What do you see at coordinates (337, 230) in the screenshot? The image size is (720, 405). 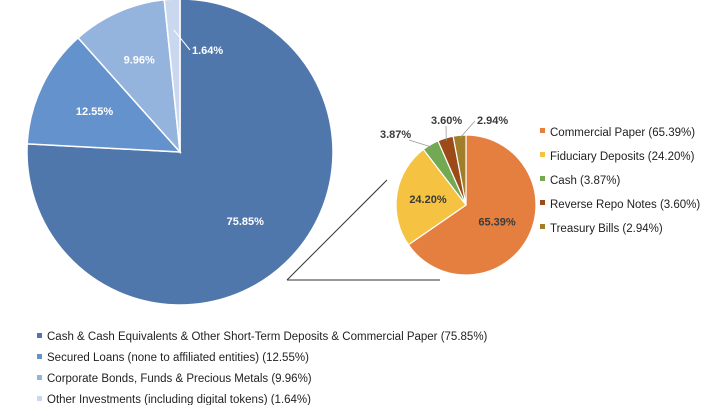 I see `connector-line-top` at bounding box center [337, 230].